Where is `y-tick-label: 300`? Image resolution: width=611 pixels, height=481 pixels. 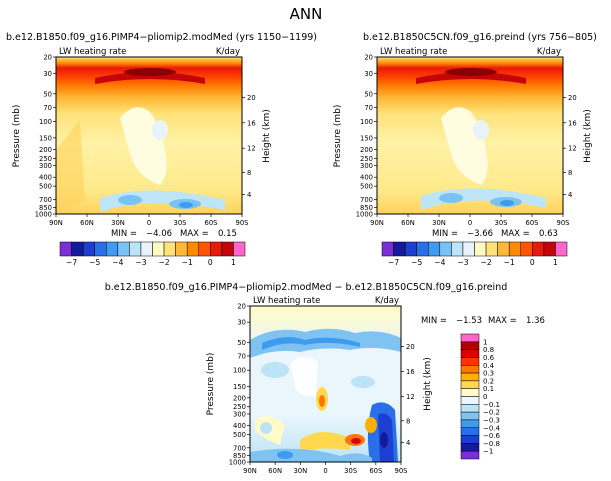
y-tick-label: 300 is located at coordinates (45, 166).